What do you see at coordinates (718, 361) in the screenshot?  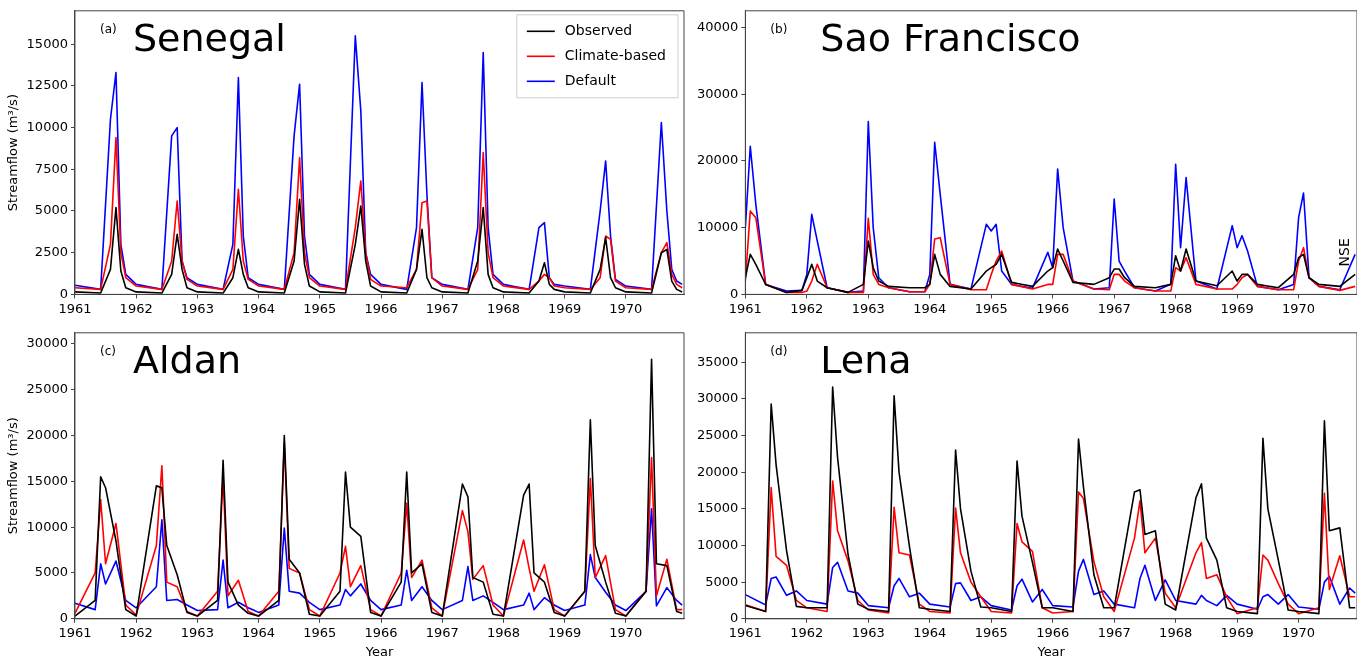 I see `y-tick-label: 35000` at bounding box center [718, 361].